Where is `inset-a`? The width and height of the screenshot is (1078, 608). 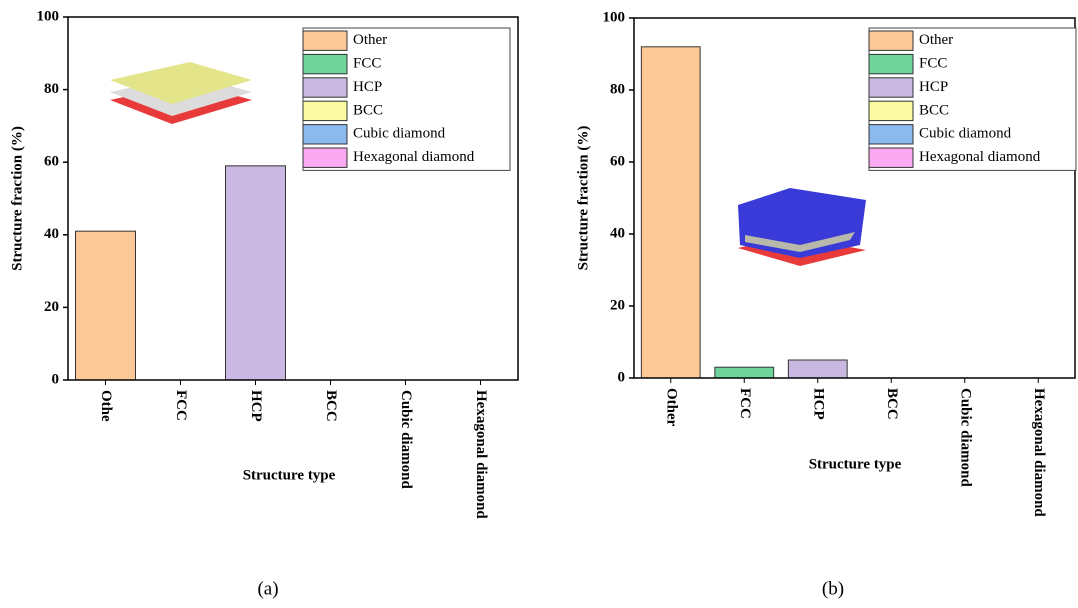 inset-a is located at coordinates (181, 93).